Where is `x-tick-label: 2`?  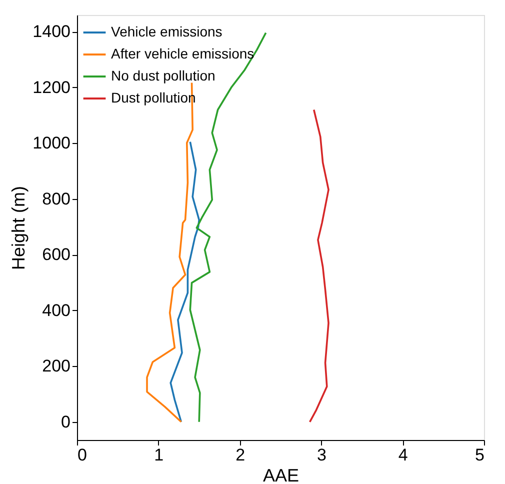 x-tick-label: 2 is located at coordinates (241, 455).